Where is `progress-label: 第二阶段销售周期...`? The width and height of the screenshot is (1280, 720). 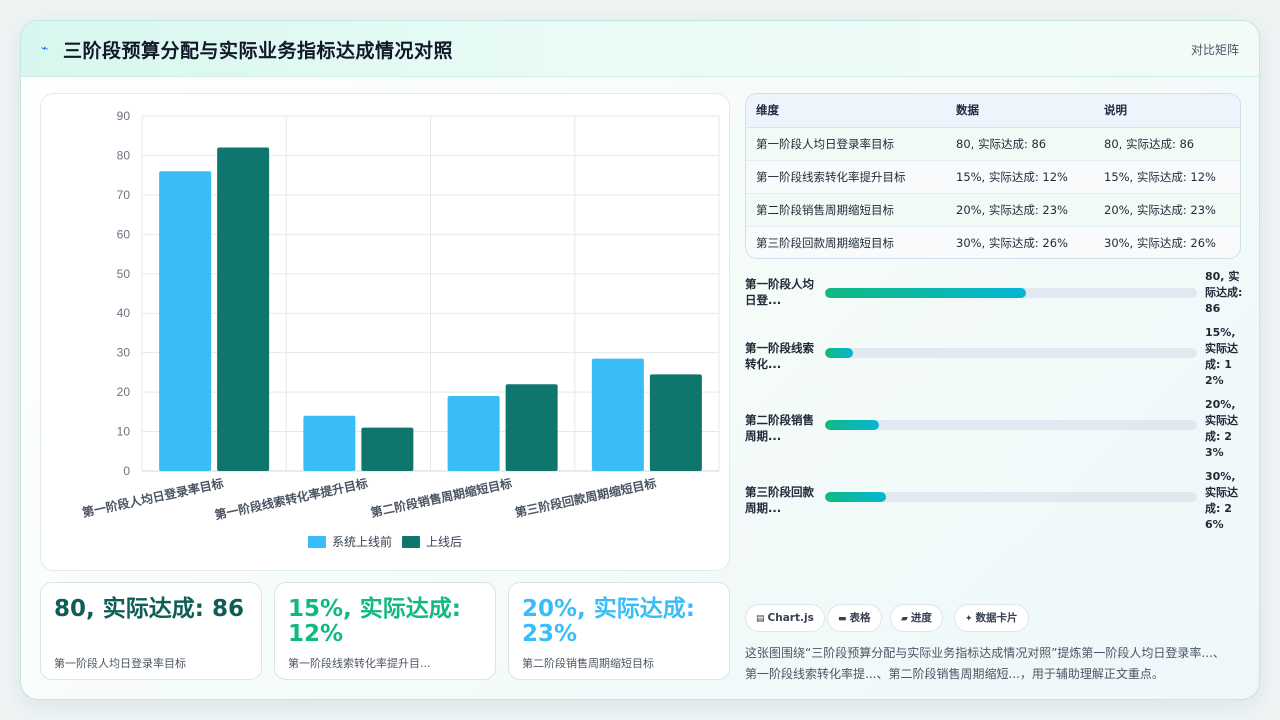 progress-label: 第二阶段销售周期... is located at coordinates (779, 428).